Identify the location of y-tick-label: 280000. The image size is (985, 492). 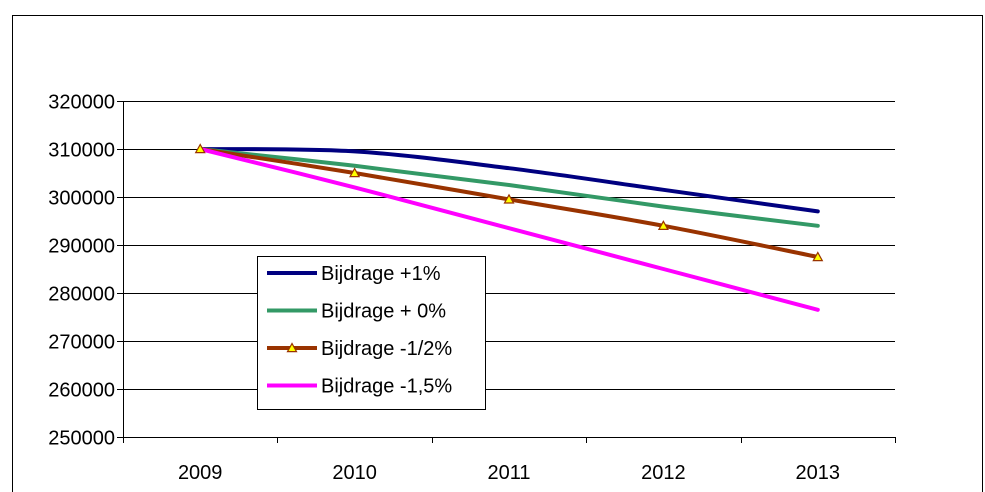
(81, 295).